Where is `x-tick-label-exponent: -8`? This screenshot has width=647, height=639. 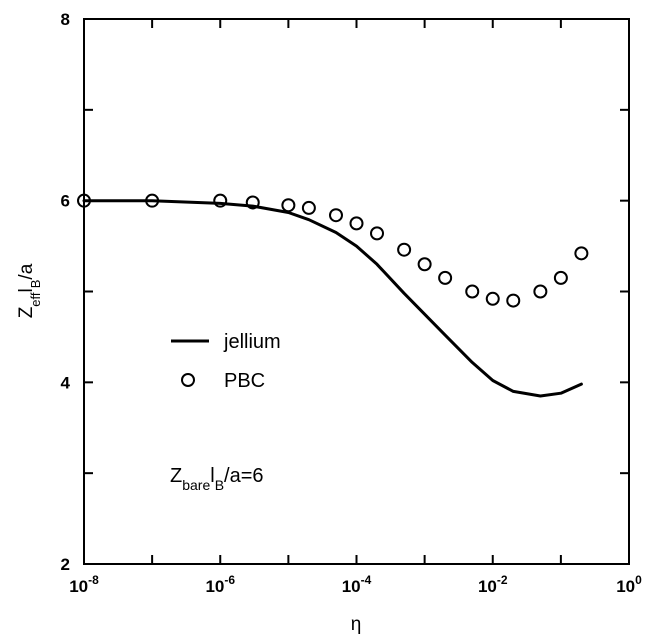
x-tick-label-exponent: -8 is located at coordinates (93, 580).